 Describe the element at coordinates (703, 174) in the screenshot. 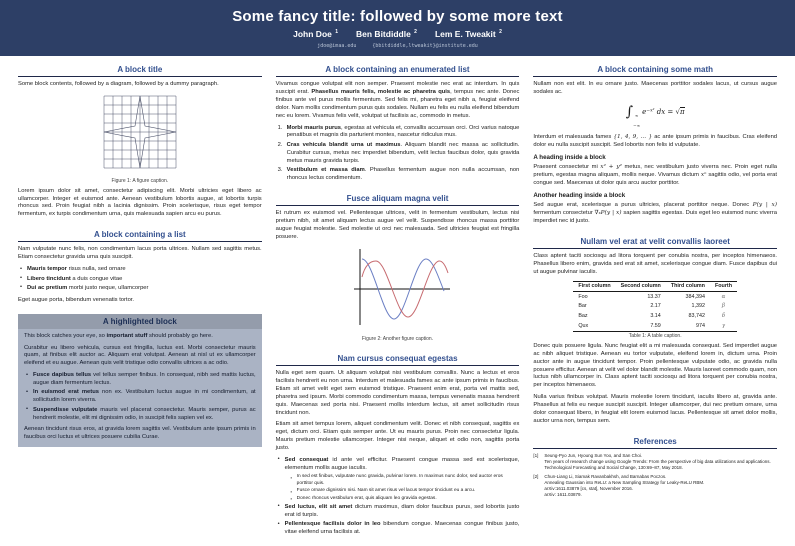

I see `text-run: xⁿ` at that location.